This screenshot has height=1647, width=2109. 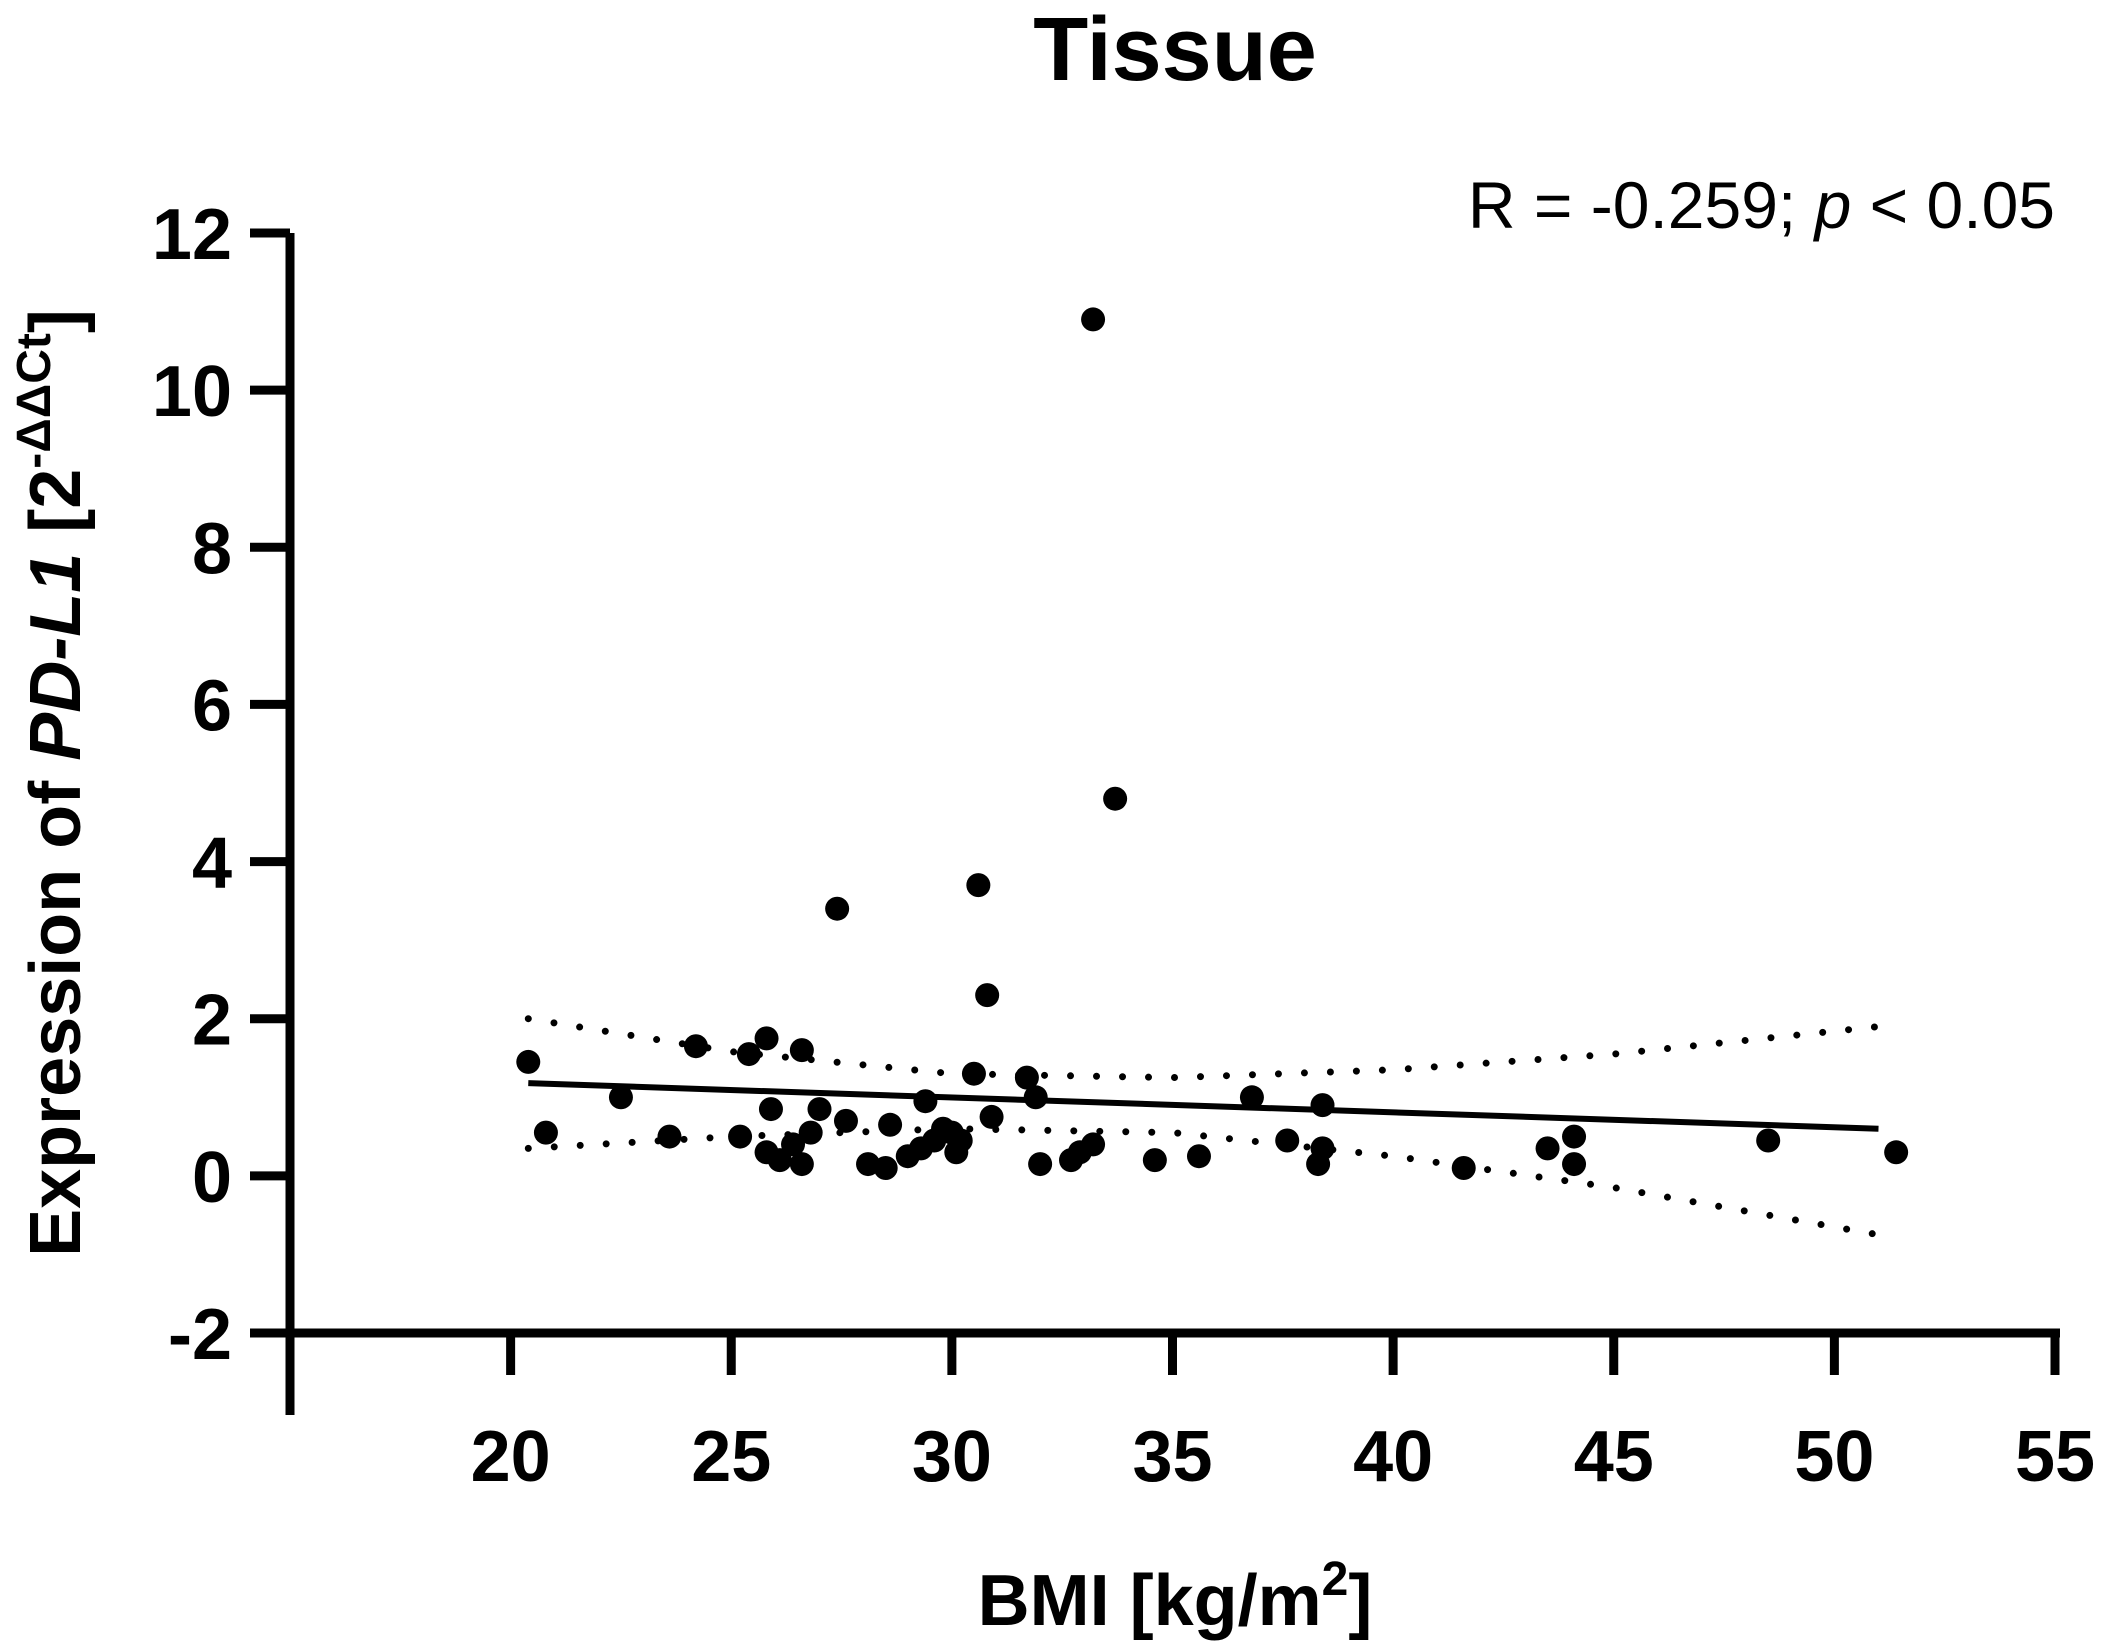 What do you see at coordinates (212, 1178) in the screenshot?
I see `y-tick-label: 0` at bounding box center [212, 1178].